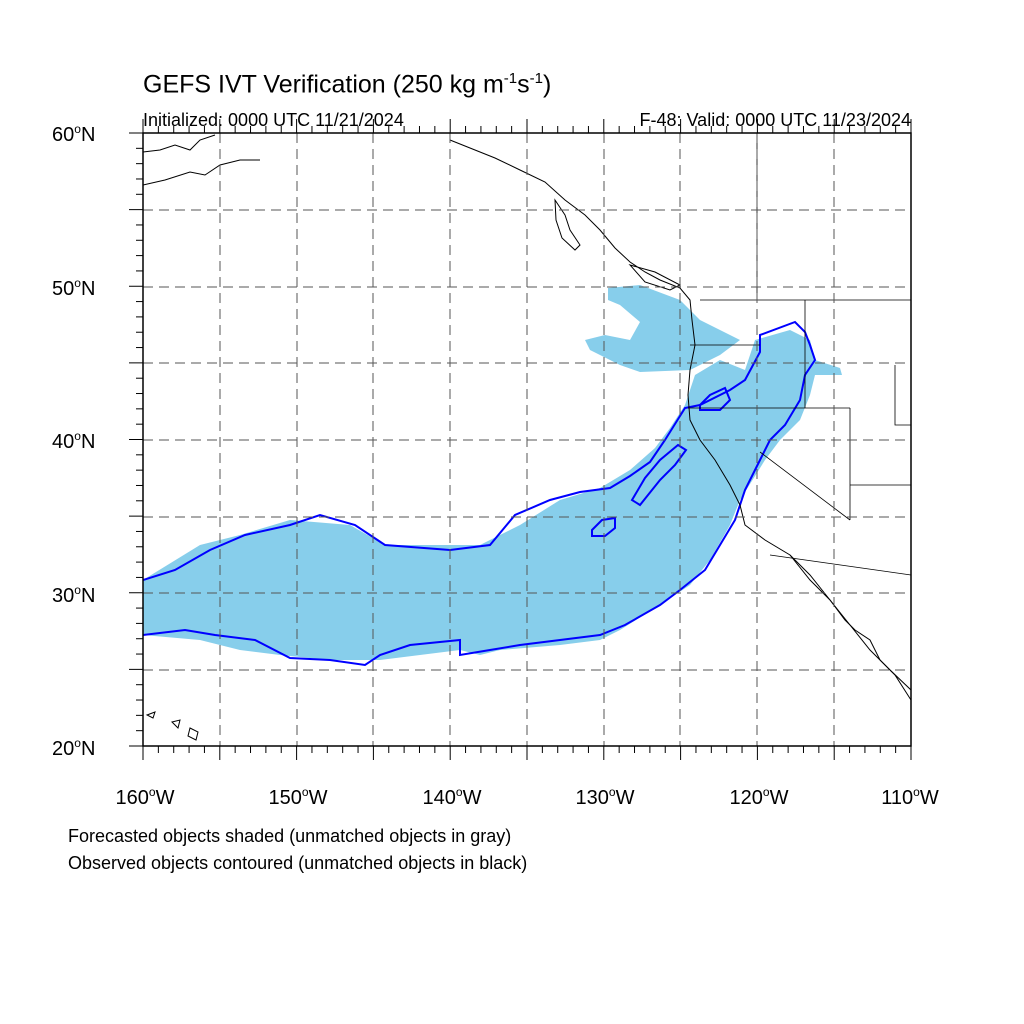 This screenshot has width=1024, height=1024. What do you see at coordinates (74, 748) in the screenshot?
I see `lat-label-20: 20oN` at bounding box center [74, 748].